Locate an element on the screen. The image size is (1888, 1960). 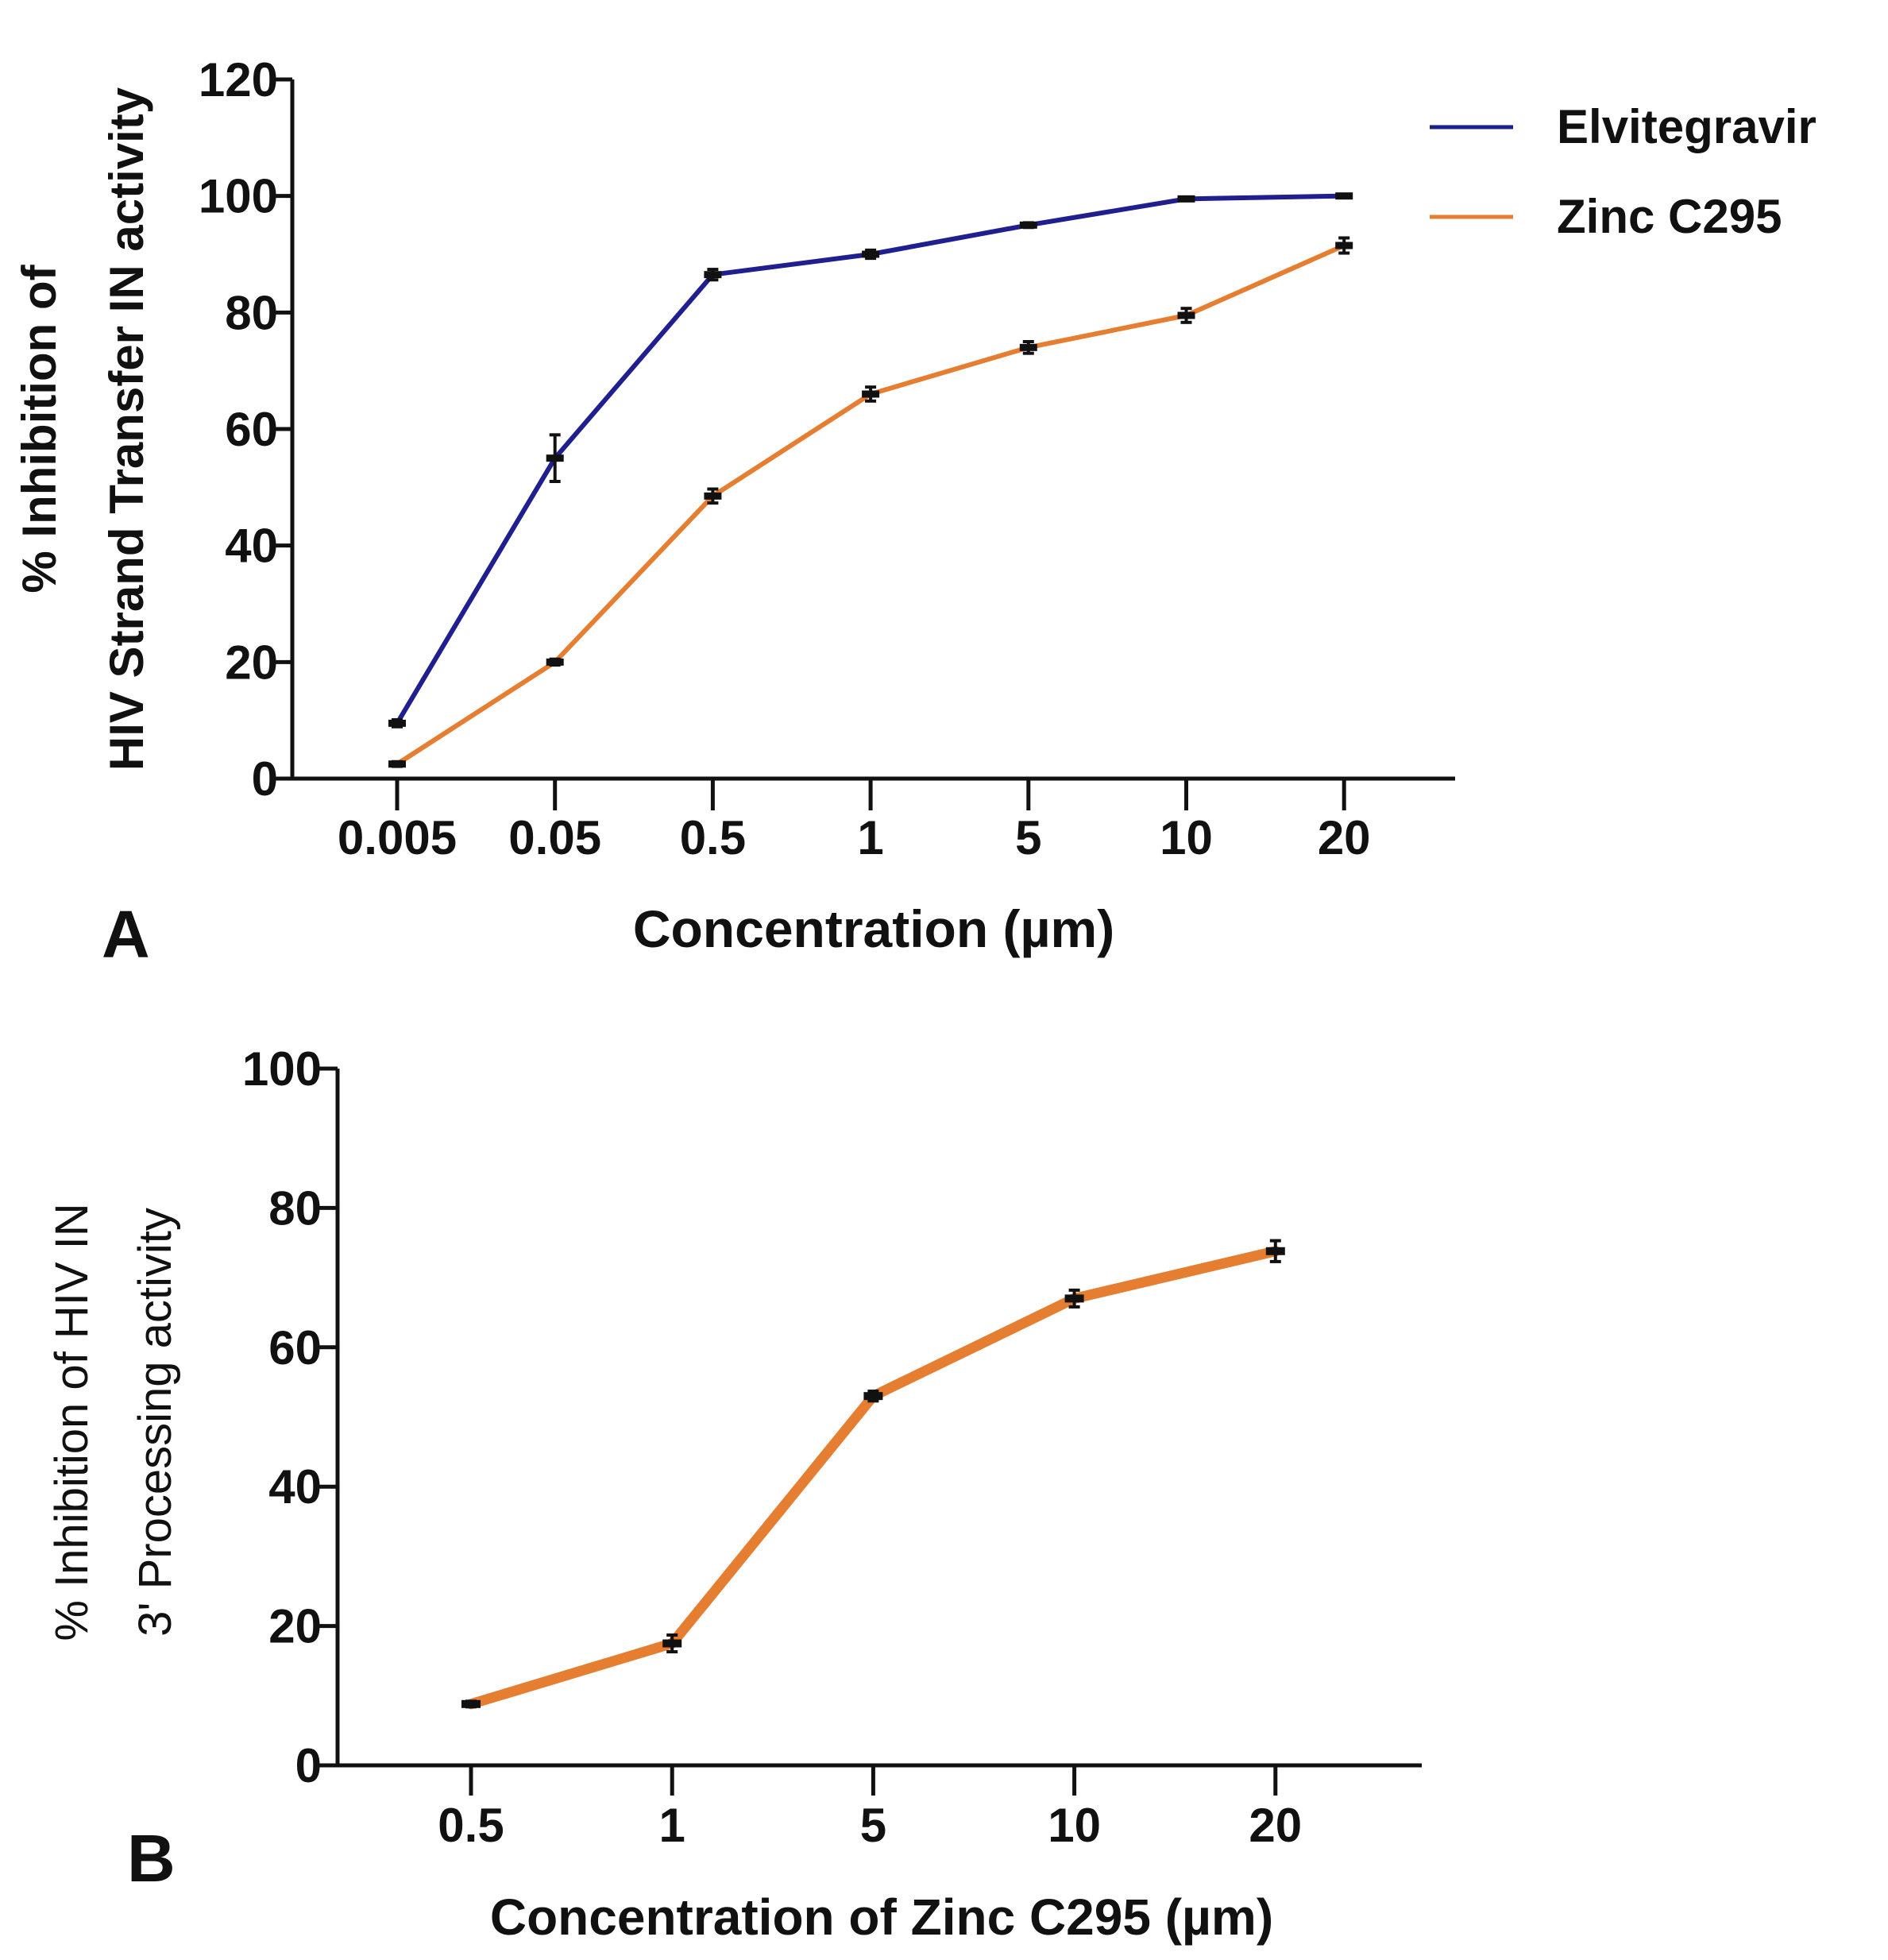
panel-b-y-tick-label-40: 40 is located at coordinates (295, 1486).